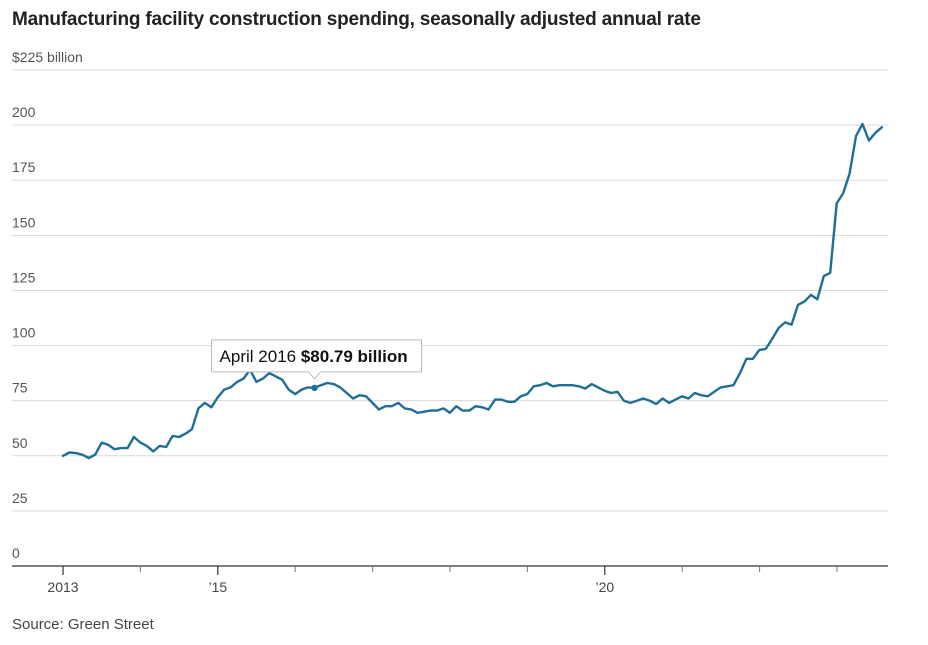  I want to click on annotation-label: April 2016 $80.79 billion, so click(314, 356).